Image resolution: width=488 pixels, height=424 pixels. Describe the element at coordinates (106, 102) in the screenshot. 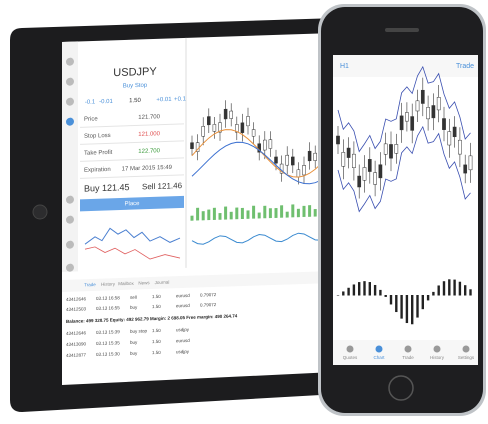

I see `step: -0.01` at that location.